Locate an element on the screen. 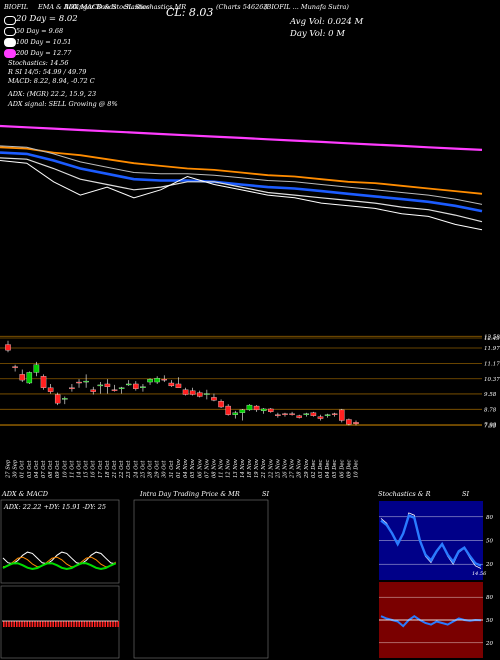 The image size is (500, 660). date-tick-label: 11 Oct is located at coordinates (72, 469).